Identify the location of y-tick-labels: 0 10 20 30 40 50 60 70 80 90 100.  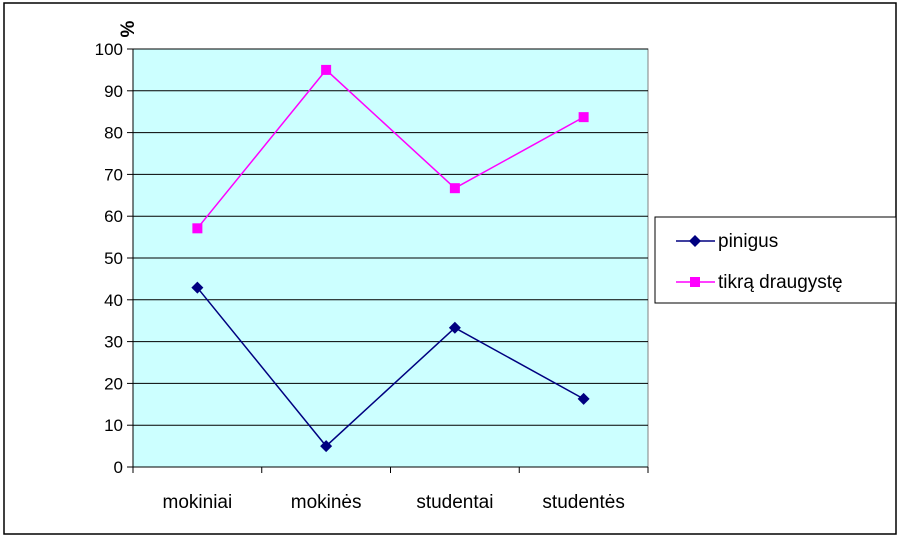
(109, 258).